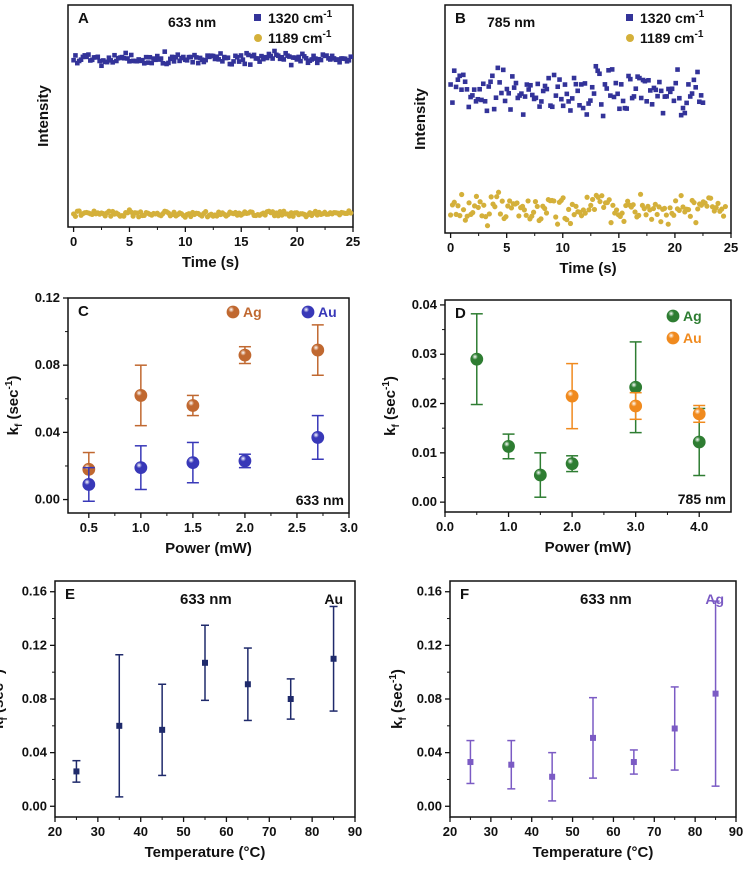 The width and height of the screenshot is (750, 880). I want to click on x-tick-label: 1.0, so click(509, 526).